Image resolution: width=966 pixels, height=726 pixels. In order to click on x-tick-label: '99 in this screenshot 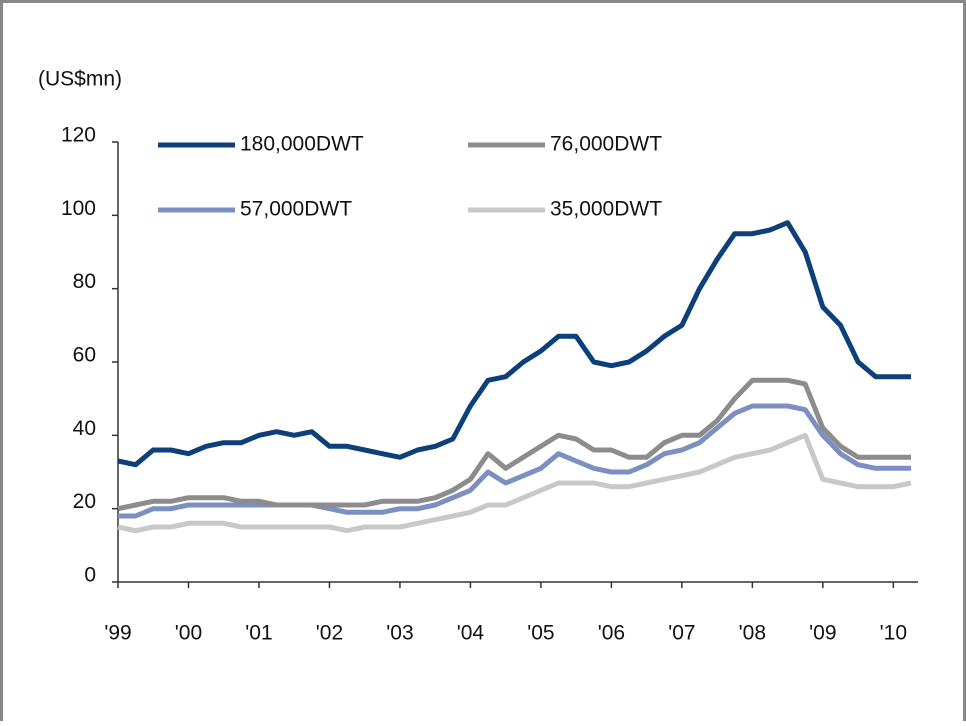, I will do `click(117, 633)`.